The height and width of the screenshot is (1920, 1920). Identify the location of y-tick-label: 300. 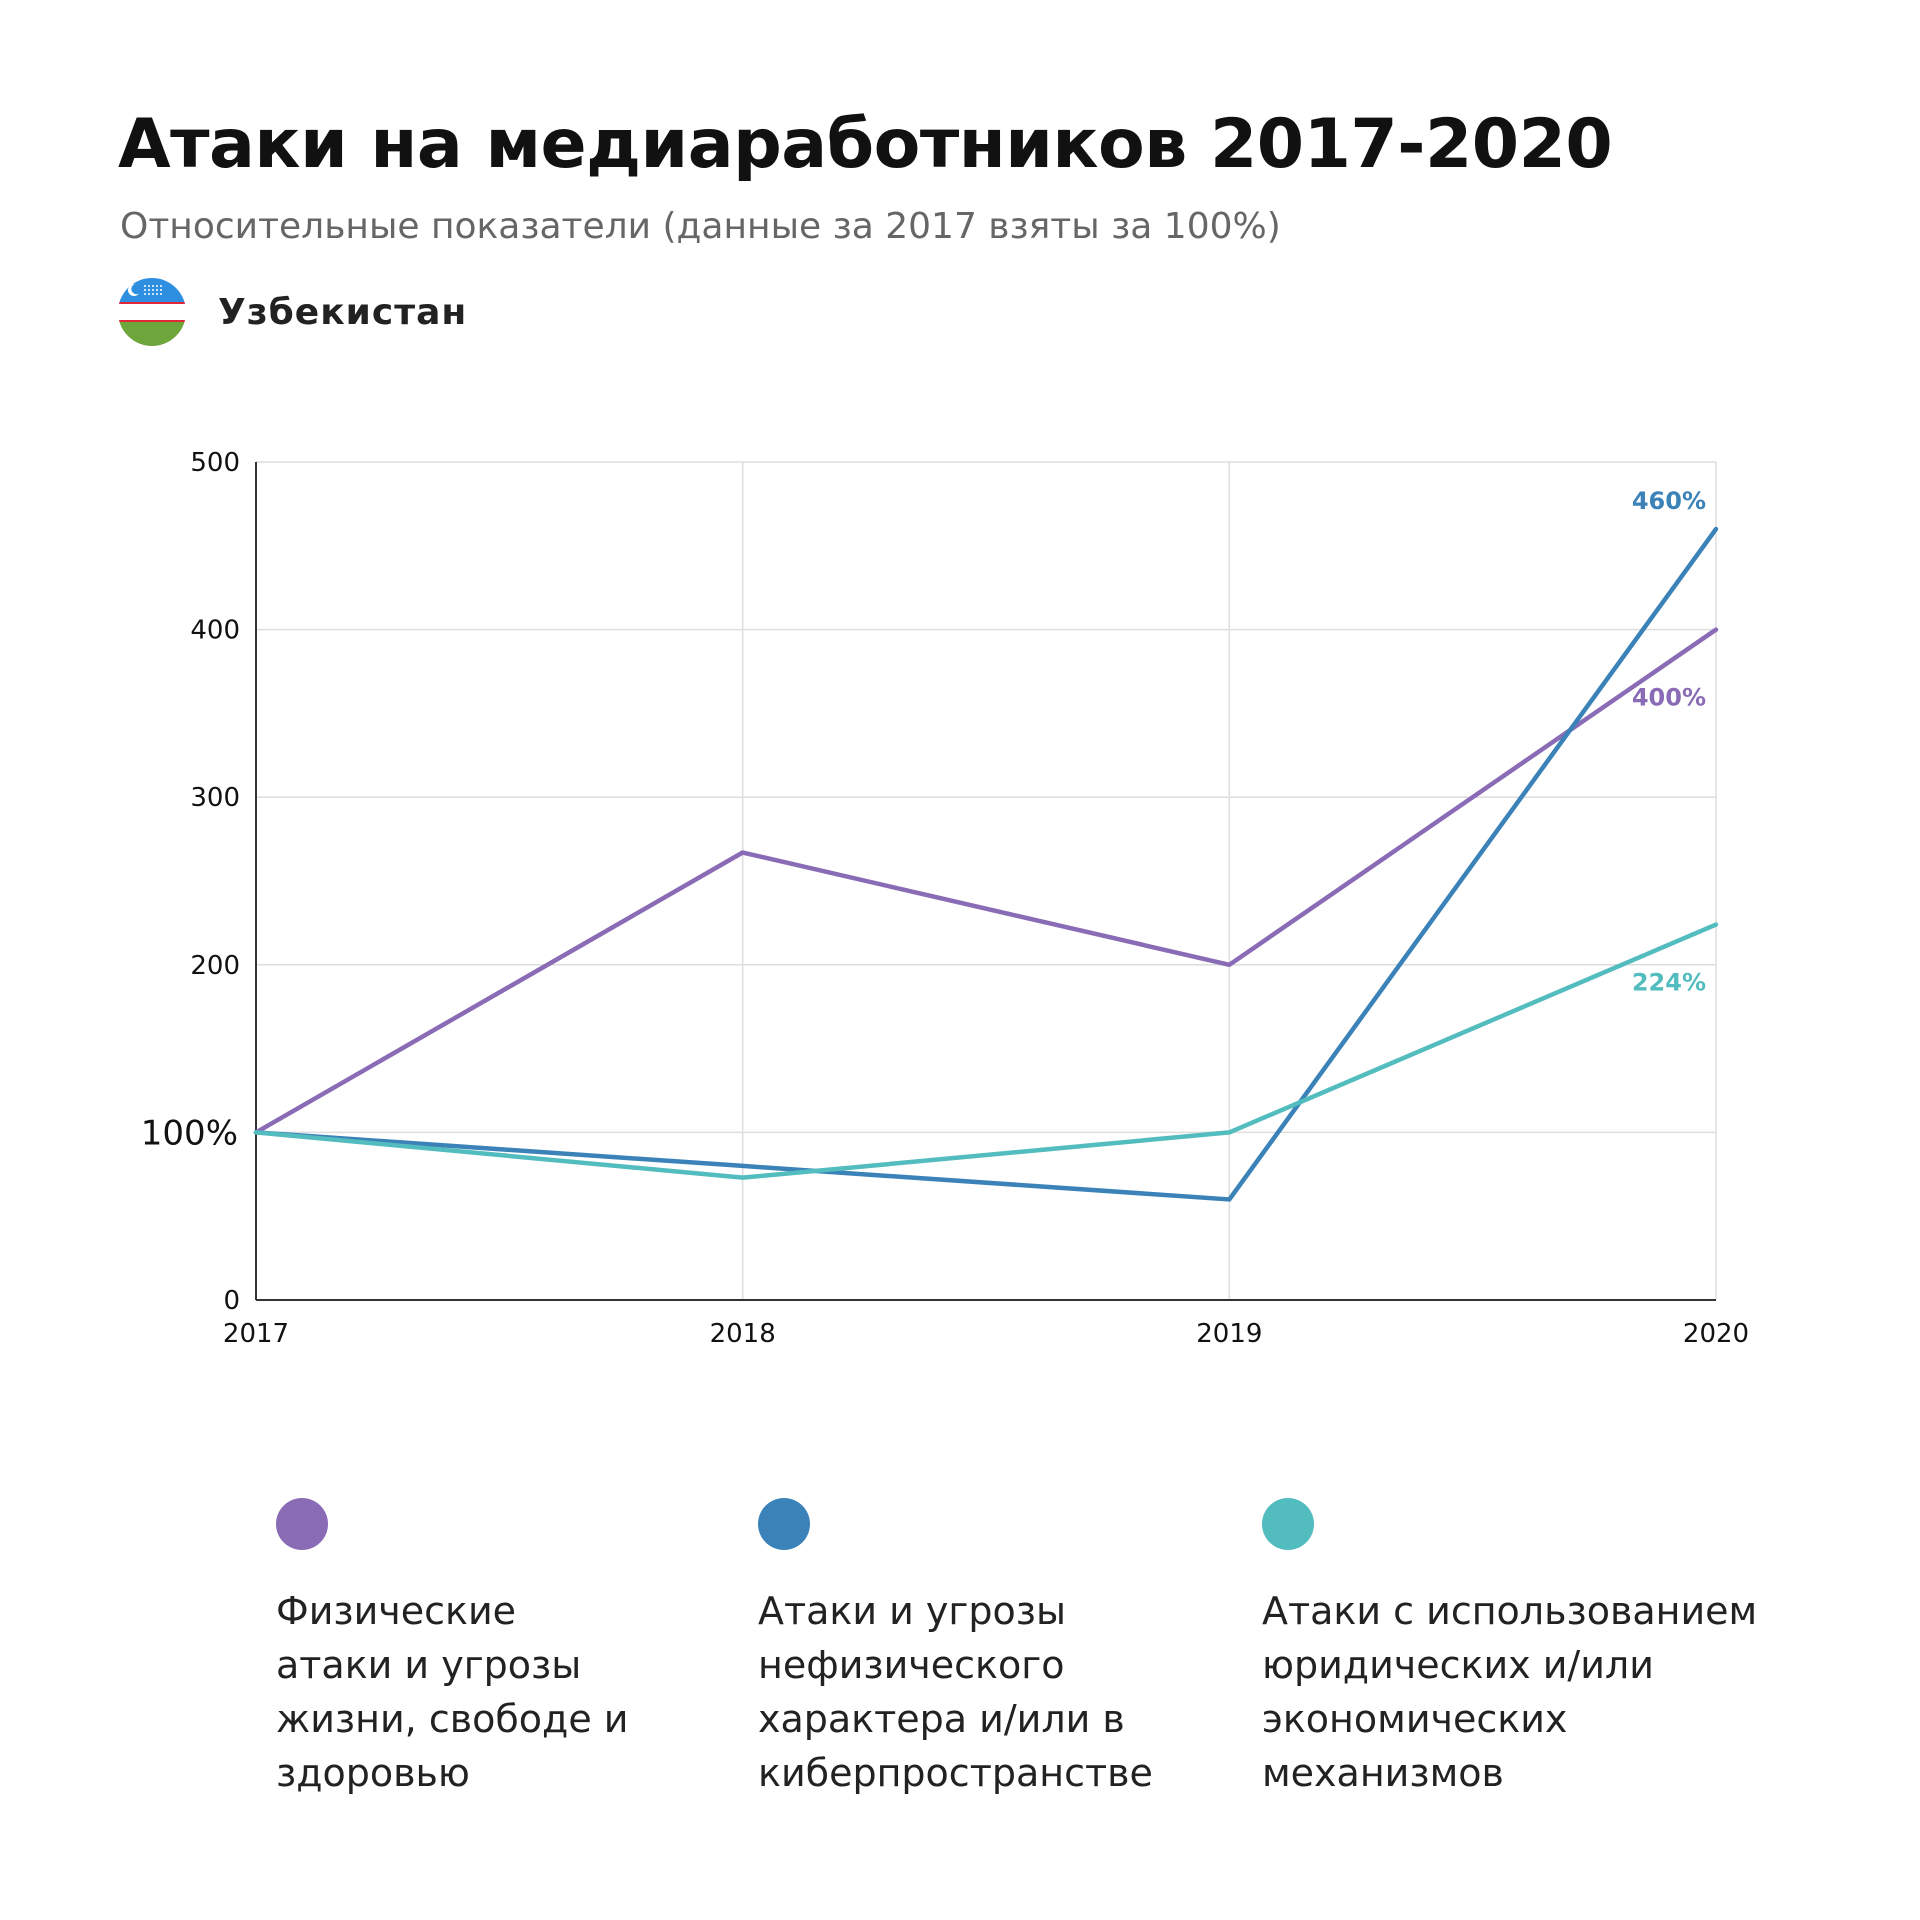
(215, 798).